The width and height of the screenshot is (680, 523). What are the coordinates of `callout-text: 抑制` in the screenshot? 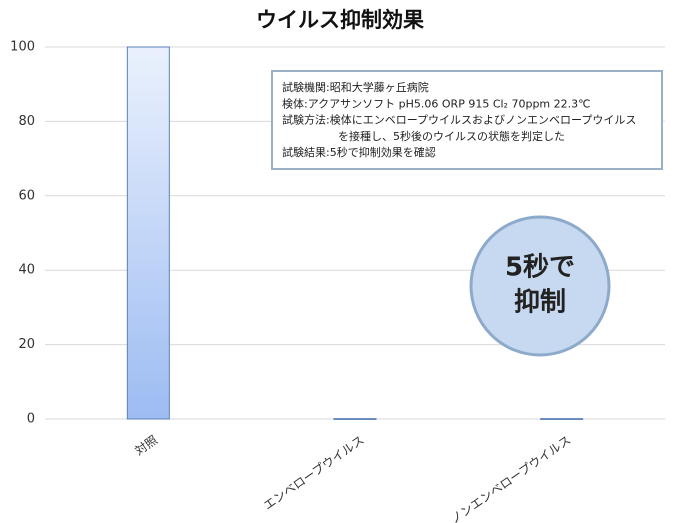 It's located at (540, 303).